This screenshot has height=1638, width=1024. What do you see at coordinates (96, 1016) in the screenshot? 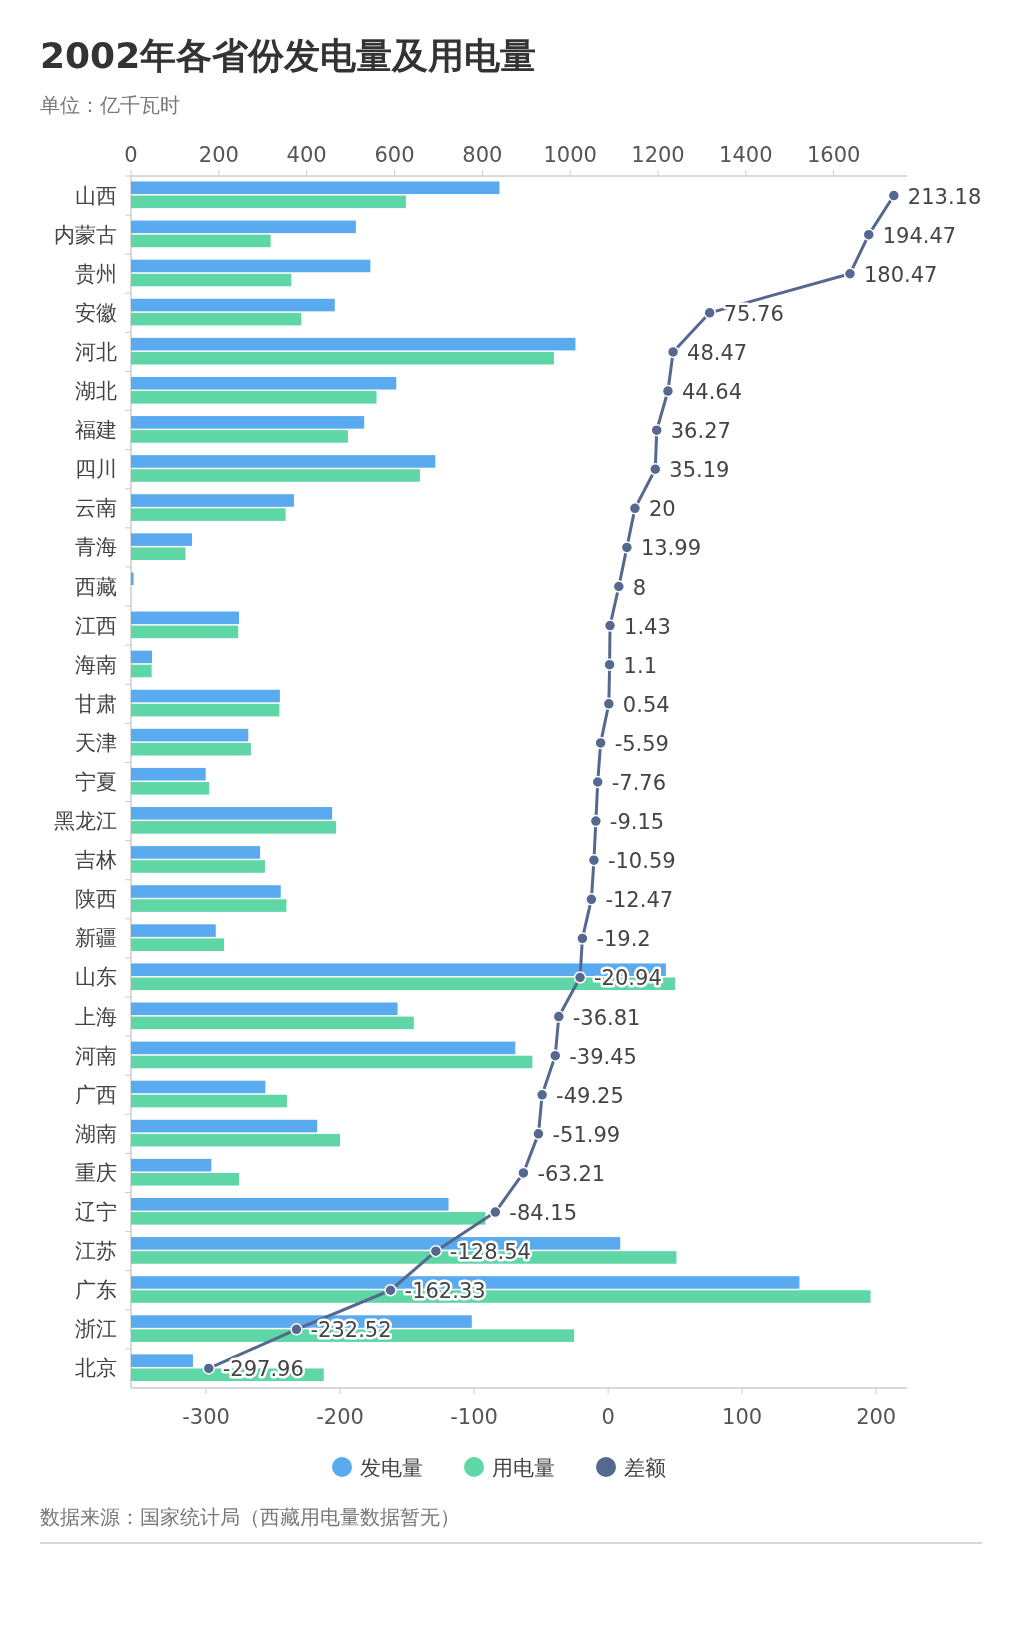
I see `y-tick-label: 上海` at bounding box center [96, 1016].